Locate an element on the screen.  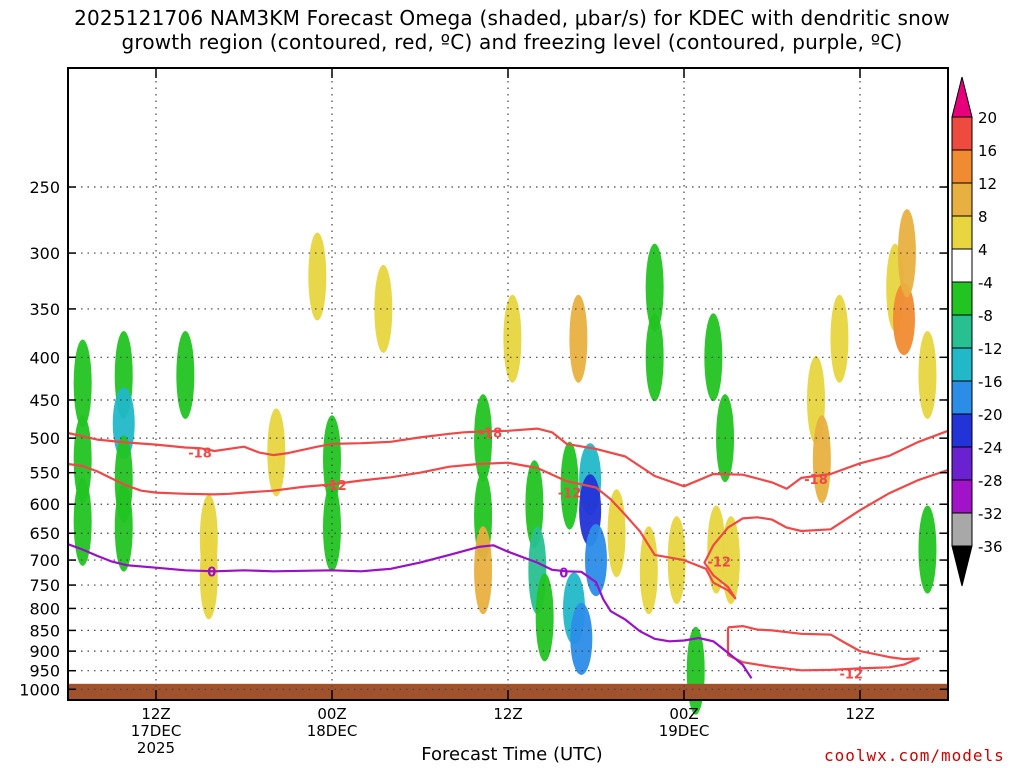
colorbar-label: -4 is located at coordinates (985, 283).